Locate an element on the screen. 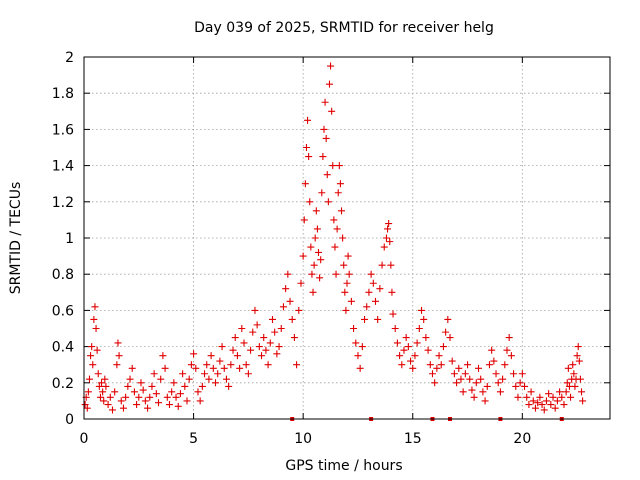 Image resolution: width=640 pixels, height=480 pixels. x-tick-label: 5 is located at coordinates (193, 439).